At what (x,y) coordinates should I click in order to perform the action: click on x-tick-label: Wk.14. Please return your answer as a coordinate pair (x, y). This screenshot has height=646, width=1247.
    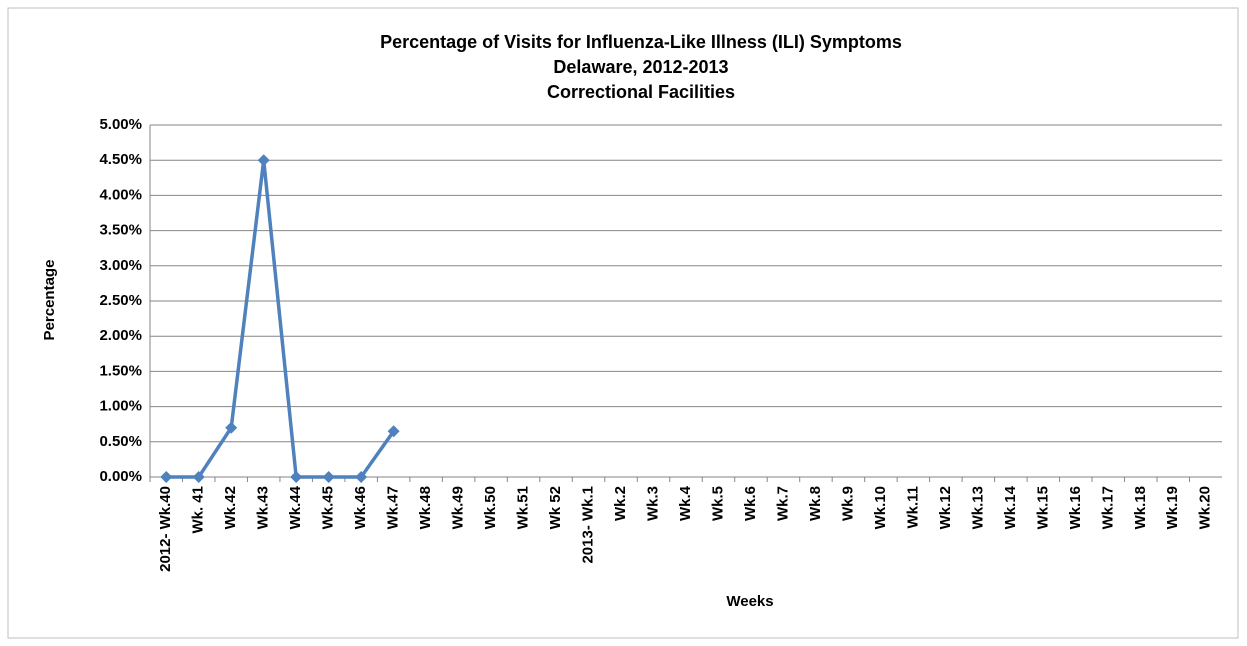
    Looking at the image, I should click on (1010, 507).